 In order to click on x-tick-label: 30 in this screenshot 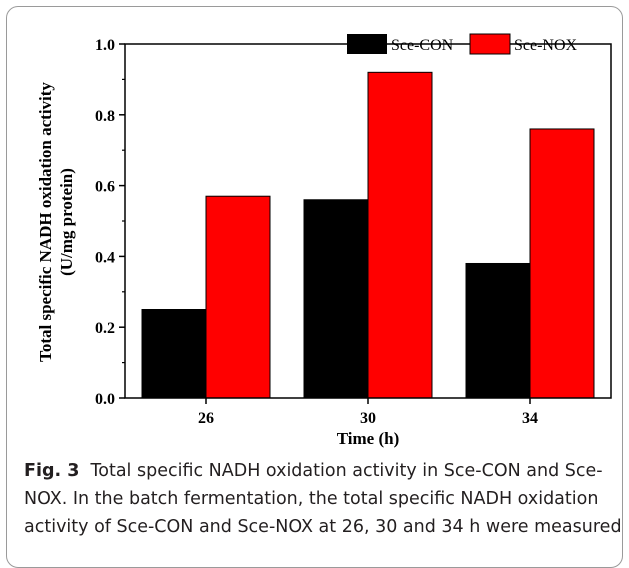, I will do `click(368, 418)`.